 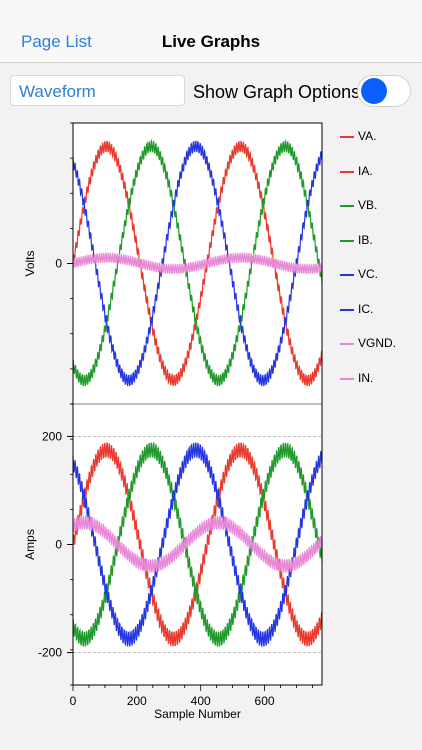 I want to click on show-graph-options-label: Show Graph Options, so click(x=277, y=92).